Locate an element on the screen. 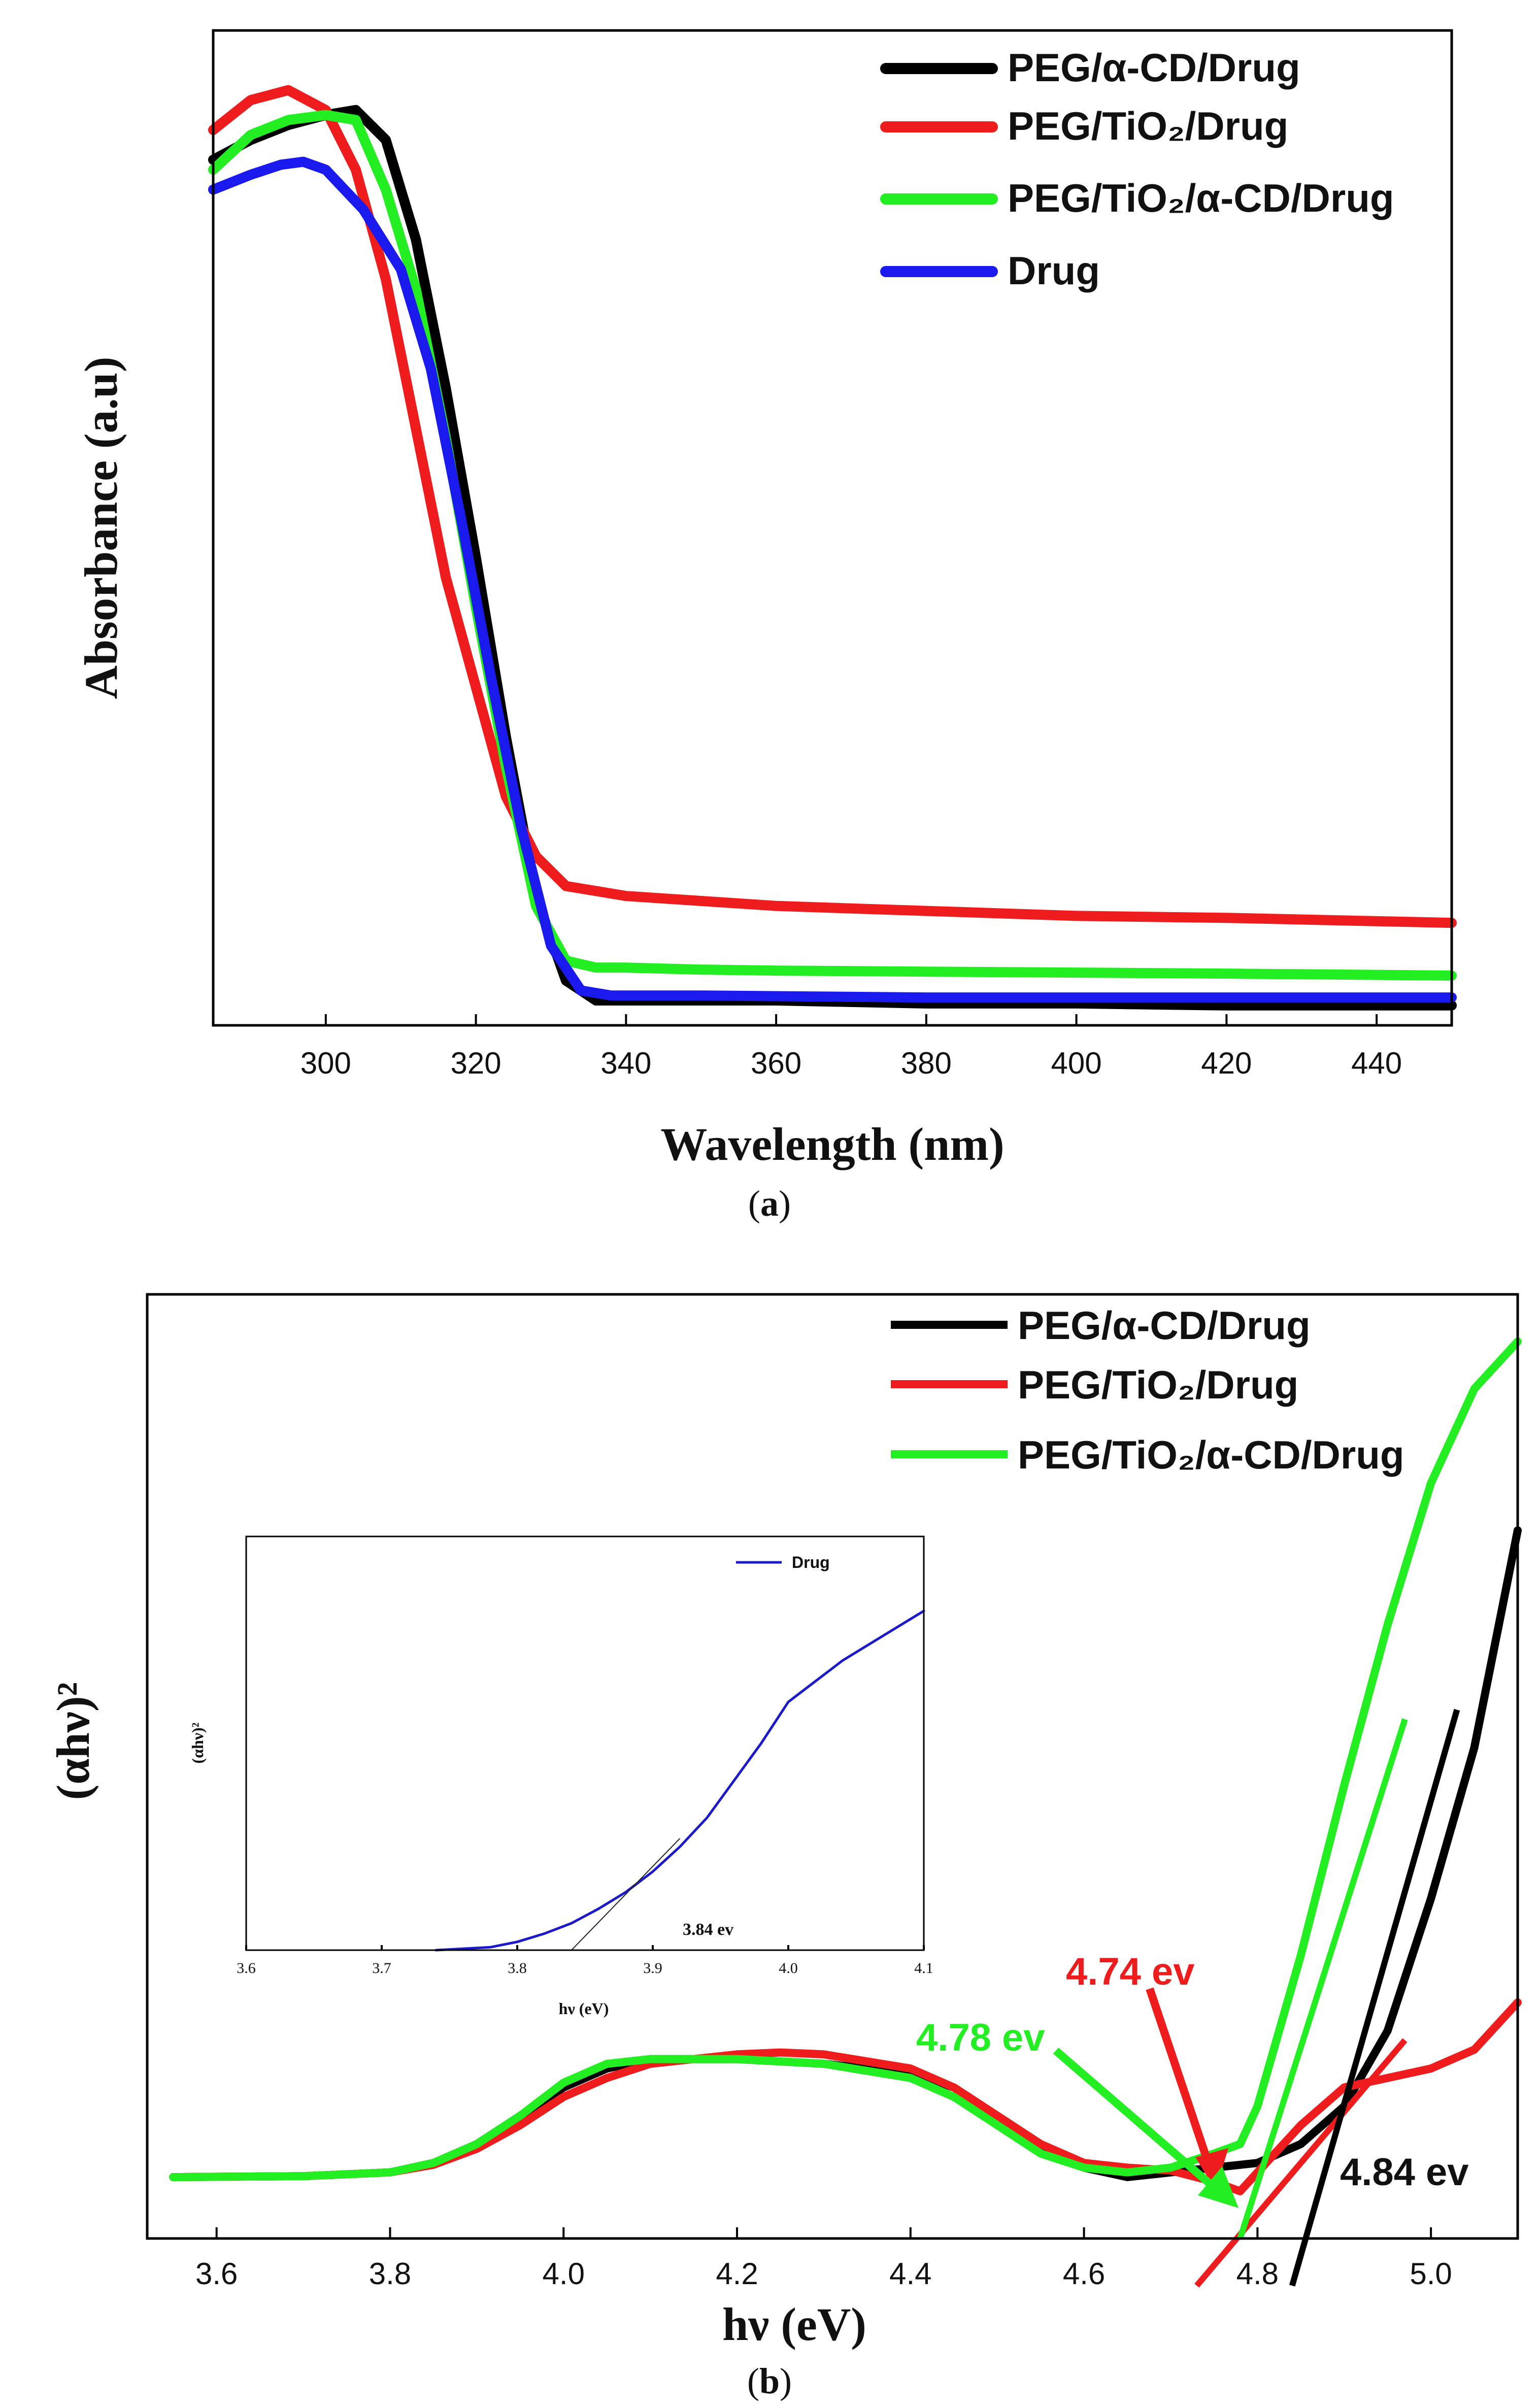 The image size is (1539, 2408). inset-x-axis-label: hν (eV) is located at coordinates (584, 2008).